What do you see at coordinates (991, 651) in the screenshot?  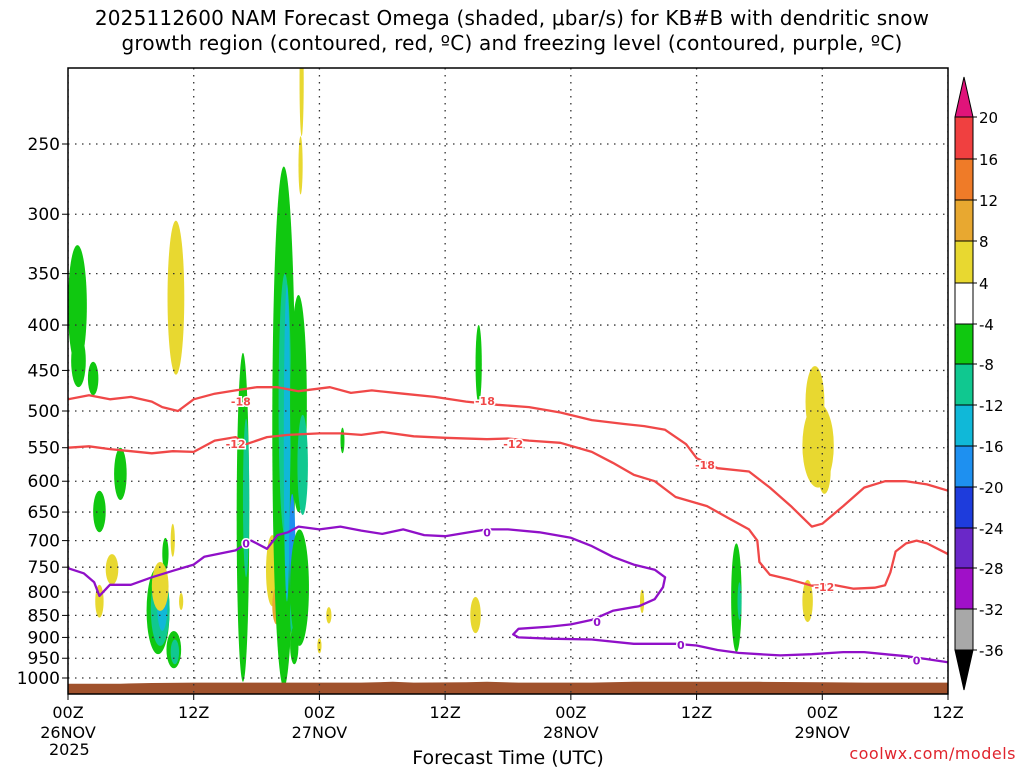 I see `colorbar-label: -36` at bounding box center [991, 651].